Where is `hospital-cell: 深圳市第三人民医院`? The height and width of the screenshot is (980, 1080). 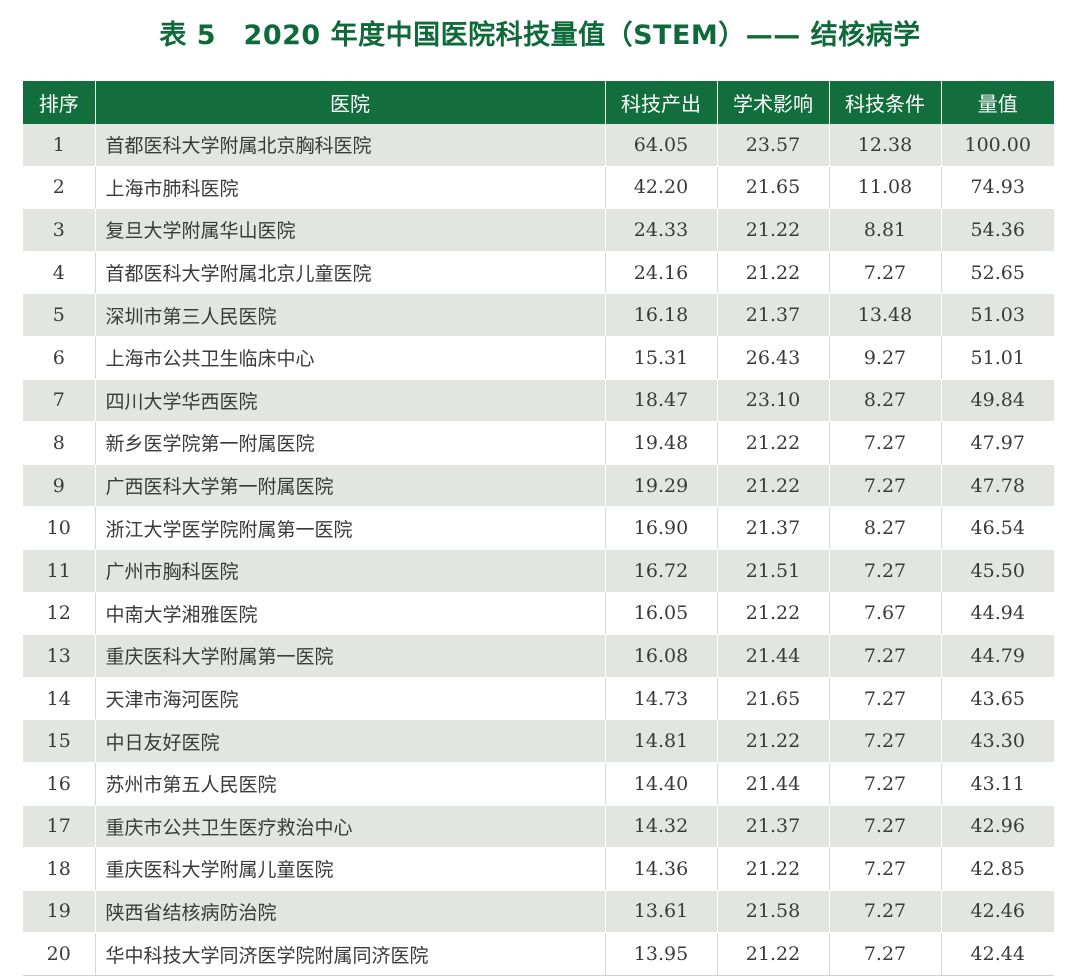
hospital-cell: 深圳市第三人民医院 is located at coordinates (350, 315).